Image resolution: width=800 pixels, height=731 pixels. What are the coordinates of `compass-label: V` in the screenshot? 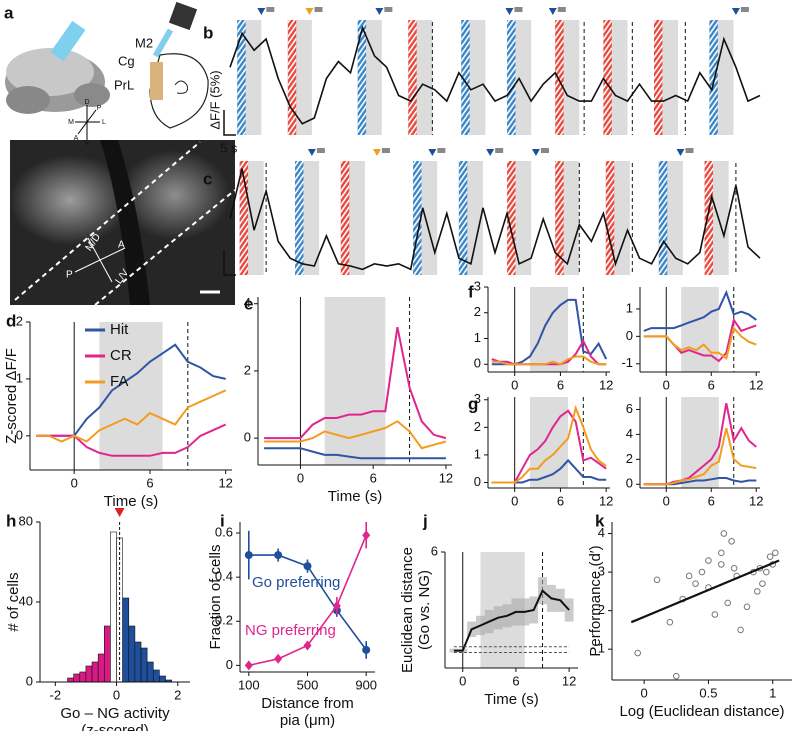 It's located at (87, 143).